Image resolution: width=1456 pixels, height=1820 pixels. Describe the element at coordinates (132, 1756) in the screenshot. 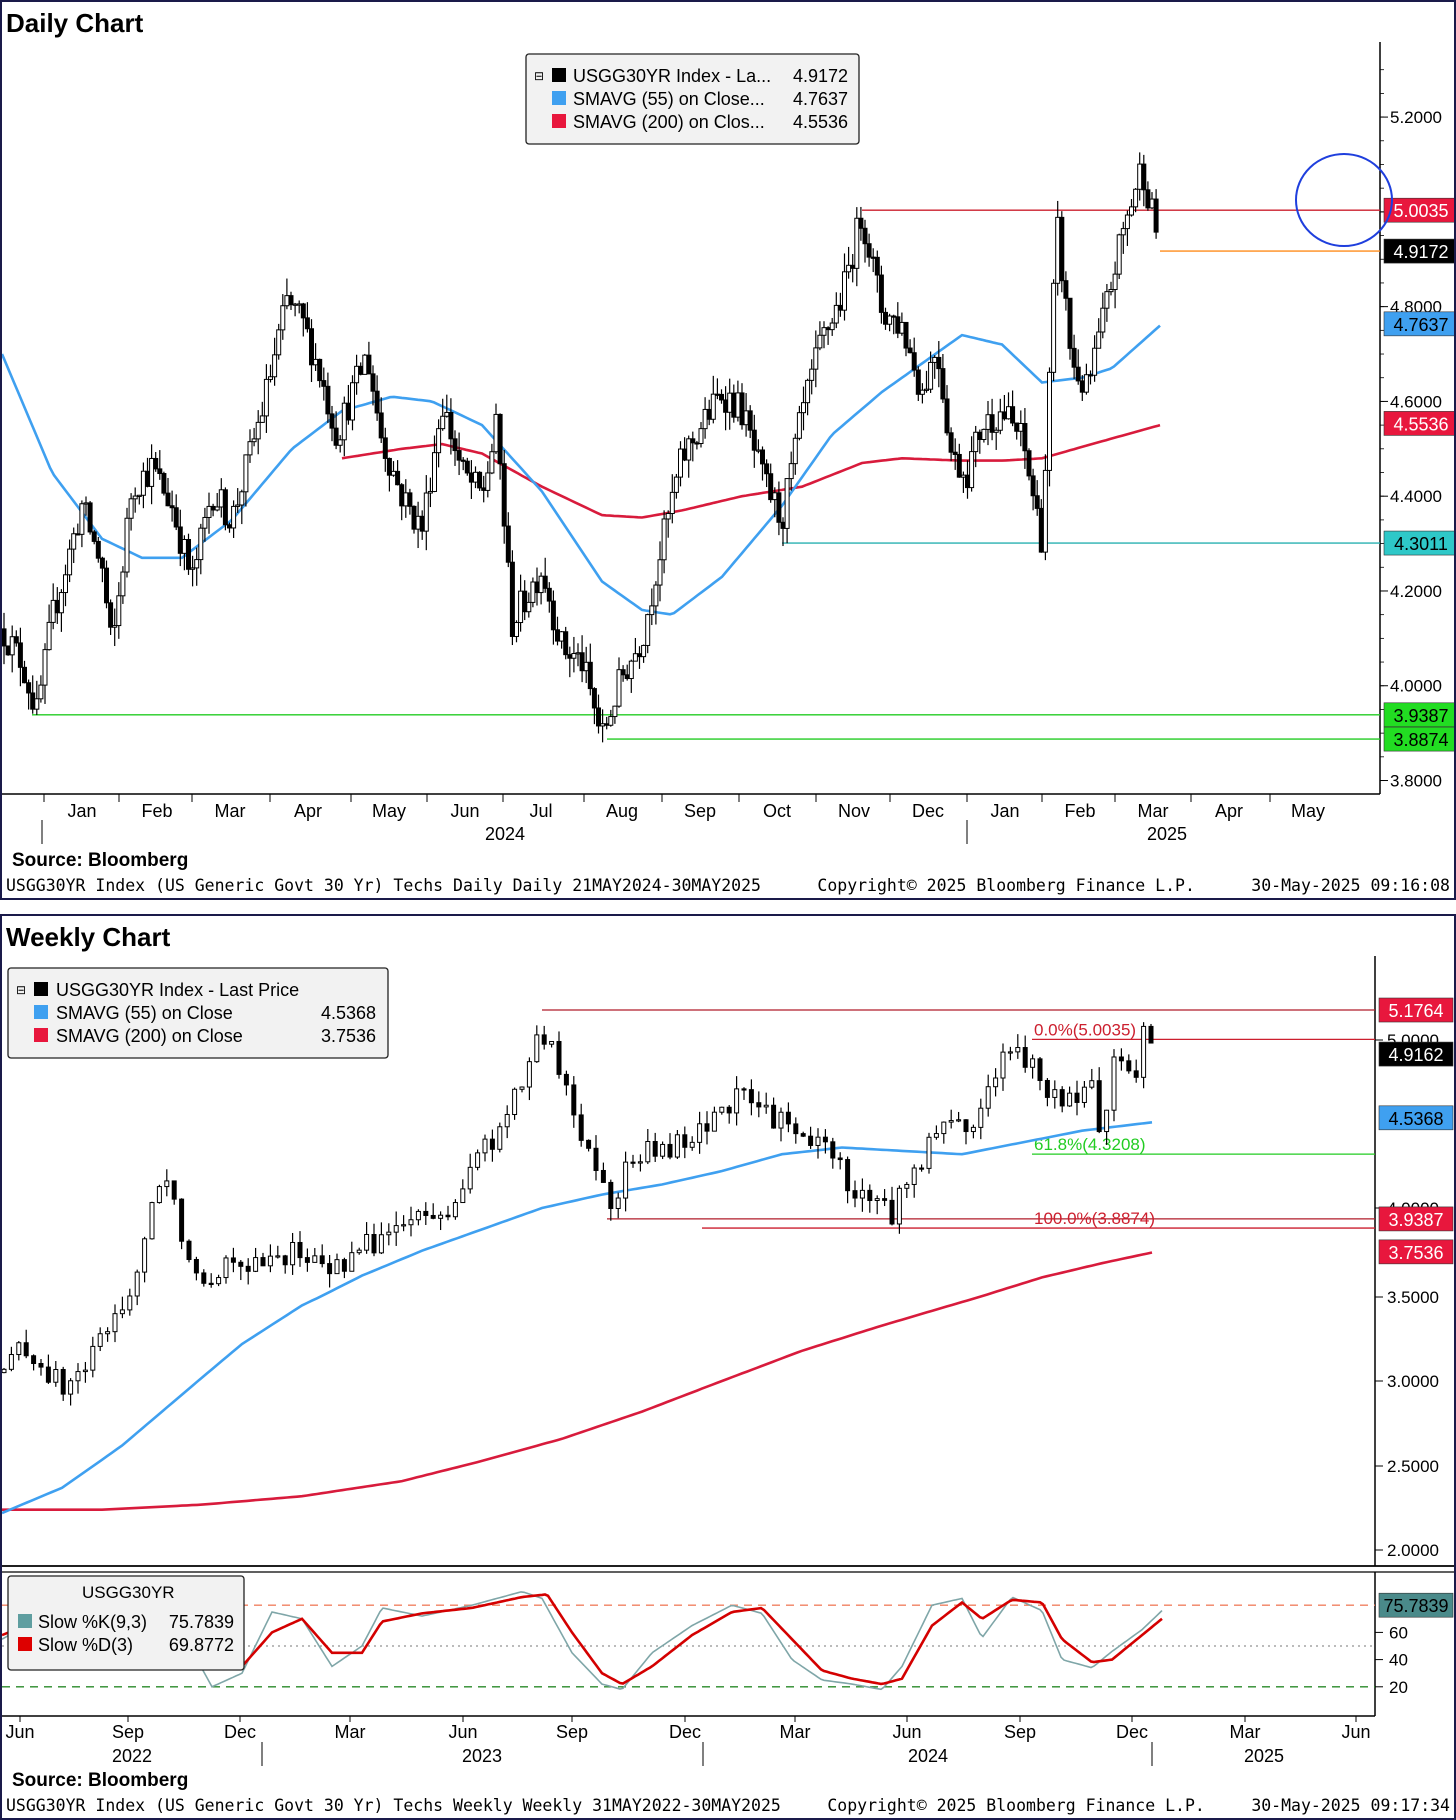

I see `weekly-x-year-0: 2022` at that location.